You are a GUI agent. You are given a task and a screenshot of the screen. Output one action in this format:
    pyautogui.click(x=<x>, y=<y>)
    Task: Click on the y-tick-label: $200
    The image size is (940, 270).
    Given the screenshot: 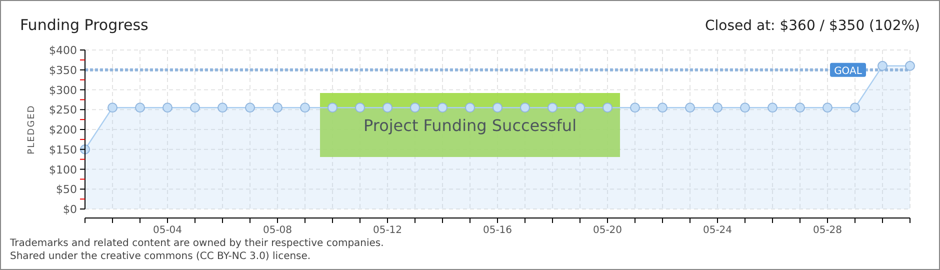 What is the action you would take?
    pyautogui.click(x=63, y=130)
    